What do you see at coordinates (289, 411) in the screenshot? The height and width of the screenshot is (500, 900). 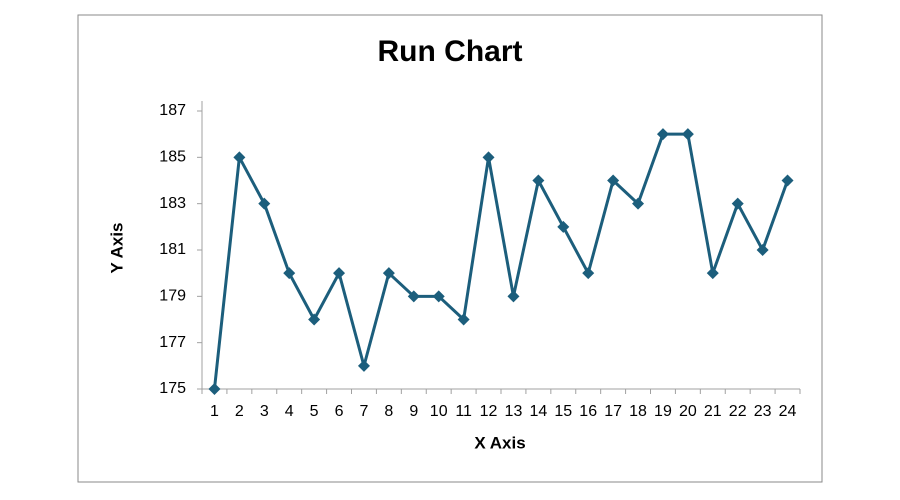 I see `x-tick-label: 4` at bounding box center [289, 411].